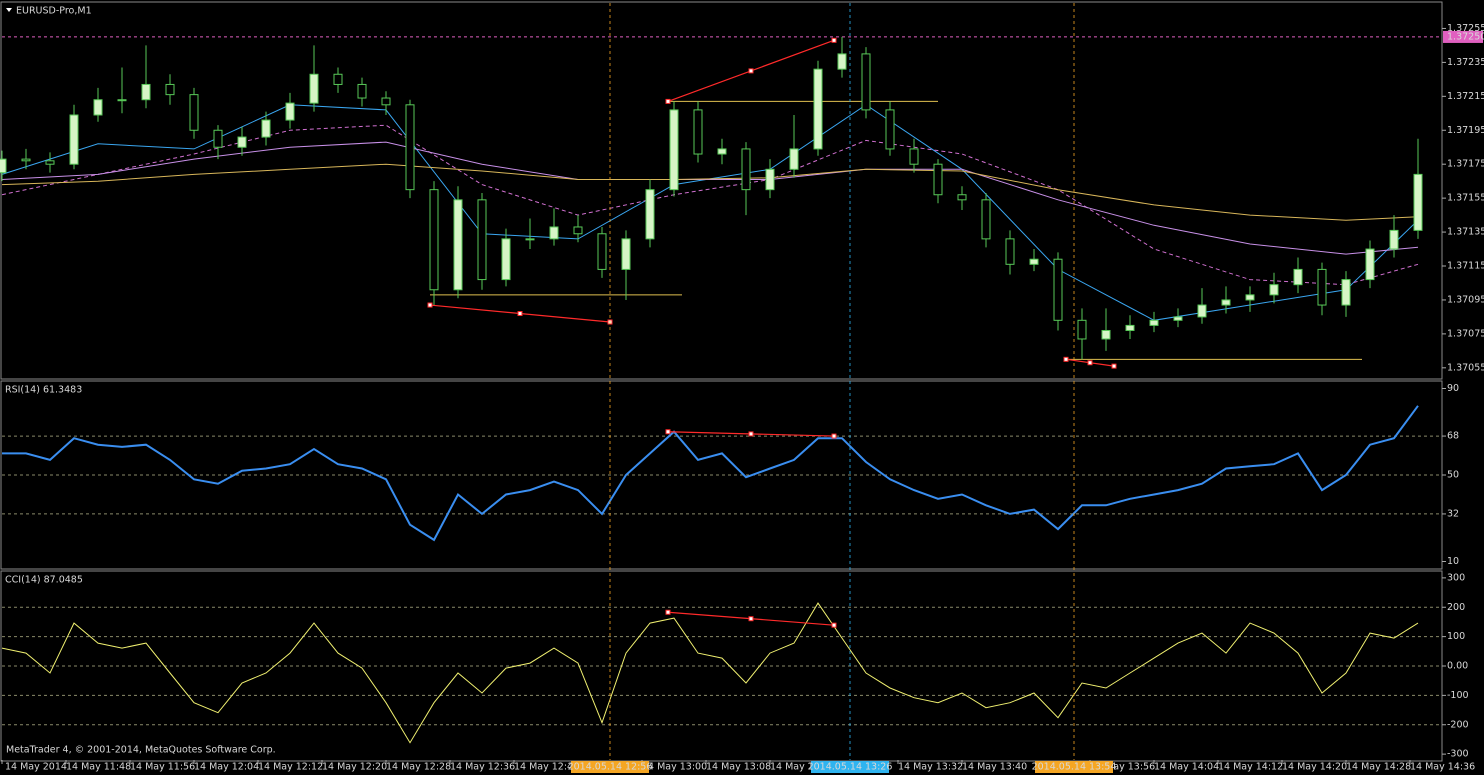 The height and width of the screenshot is (775, 1484). I want to click on panel-title: RSI(14) 61.3483, so click(43, 390).